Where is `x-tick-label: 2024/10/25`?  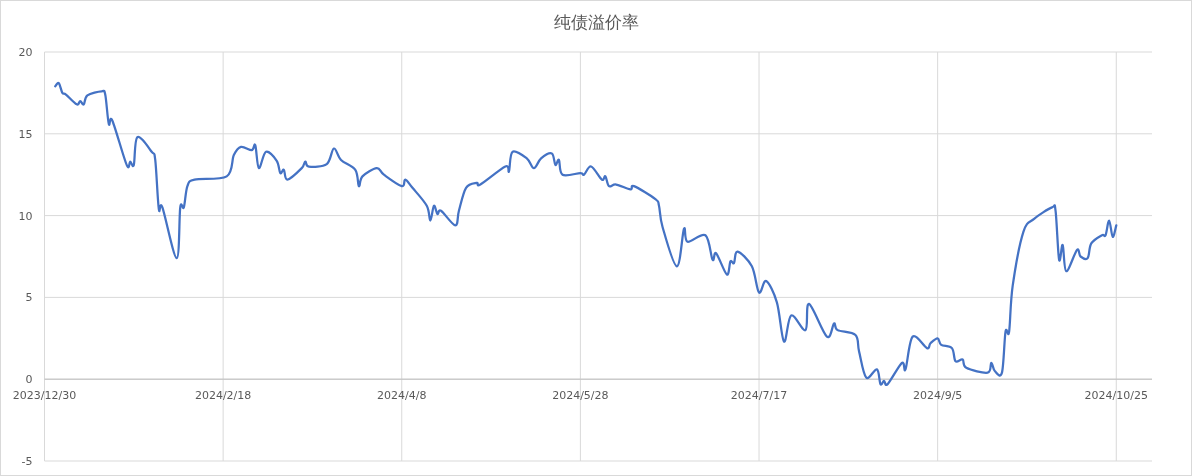 x-tick-label: 2024/10/25 is located at coordinates (1116, 396).